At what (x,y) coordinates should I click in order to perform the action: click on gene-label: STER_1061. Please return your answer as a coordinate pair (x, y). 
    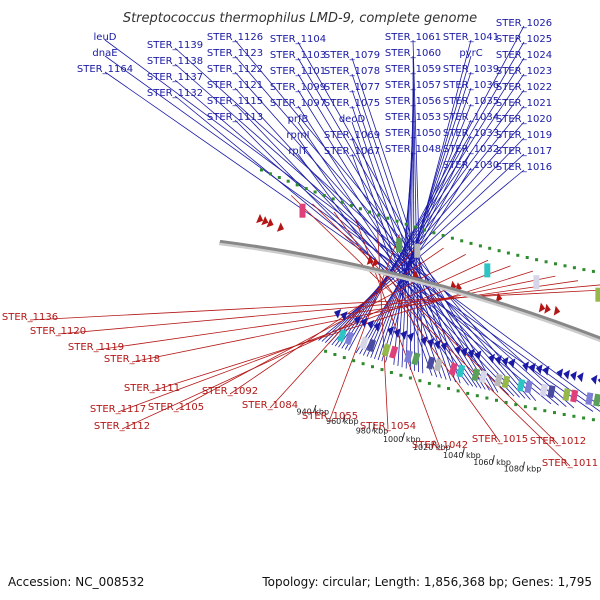
    Looking at the image, I should click on (413, 37).